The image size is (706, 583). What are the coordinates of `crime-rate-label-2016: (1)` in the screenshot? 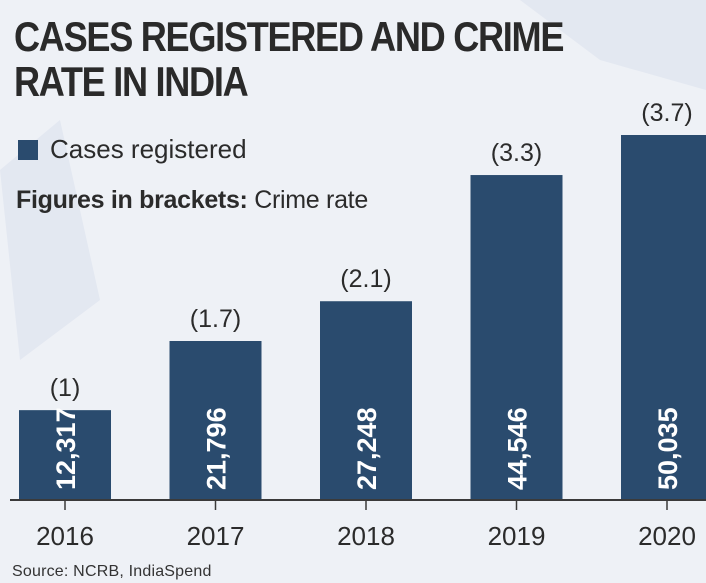 It's located at (65, 388).